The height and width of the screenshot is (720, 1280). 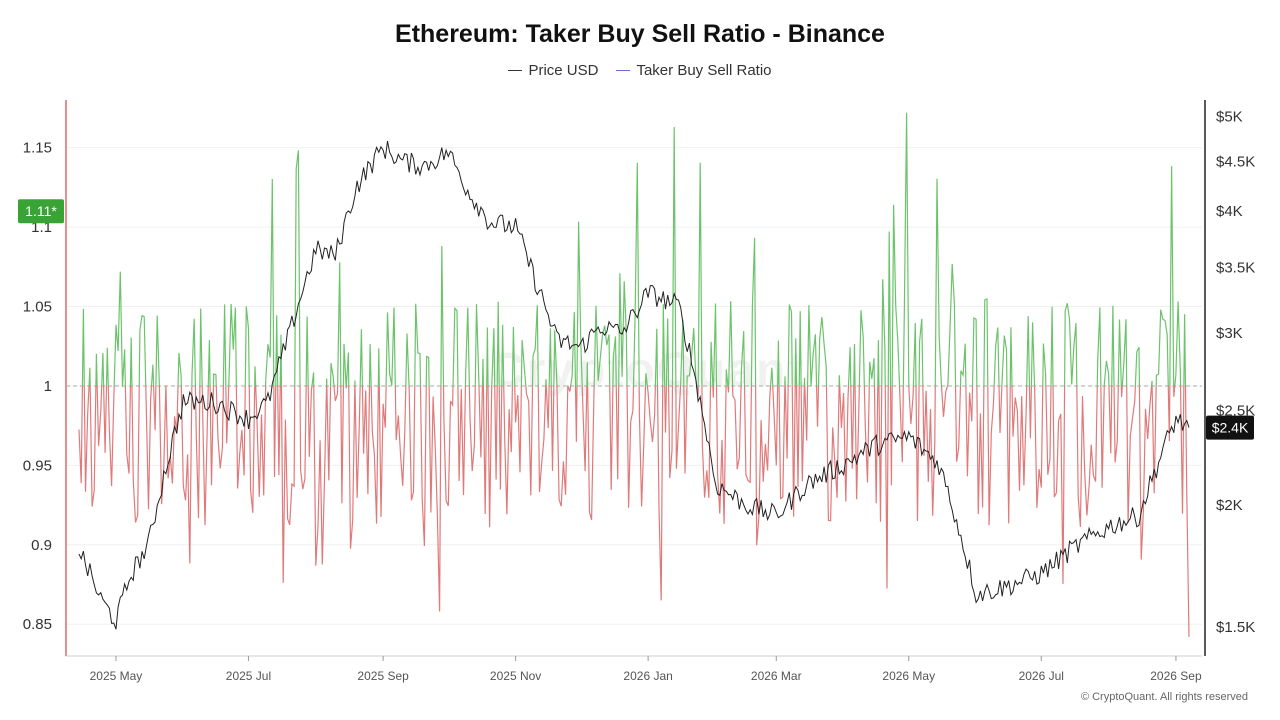 What do you see at coordinates (908, 676) in the screenshot?
I see `x-tick-label-6: 2026 May` at bounding box center [908, 676].